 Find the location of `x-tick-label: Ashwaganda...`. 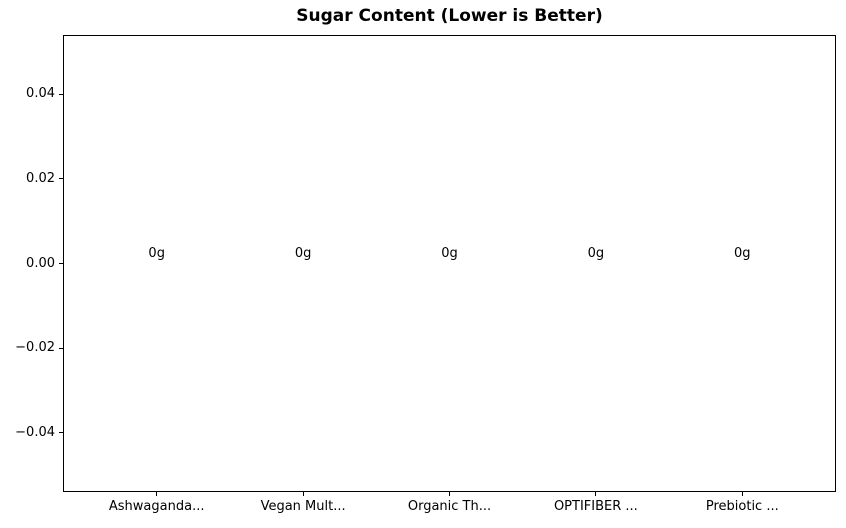

x-tick-label: Ashwaganda... is located at coordinates (156, 506).